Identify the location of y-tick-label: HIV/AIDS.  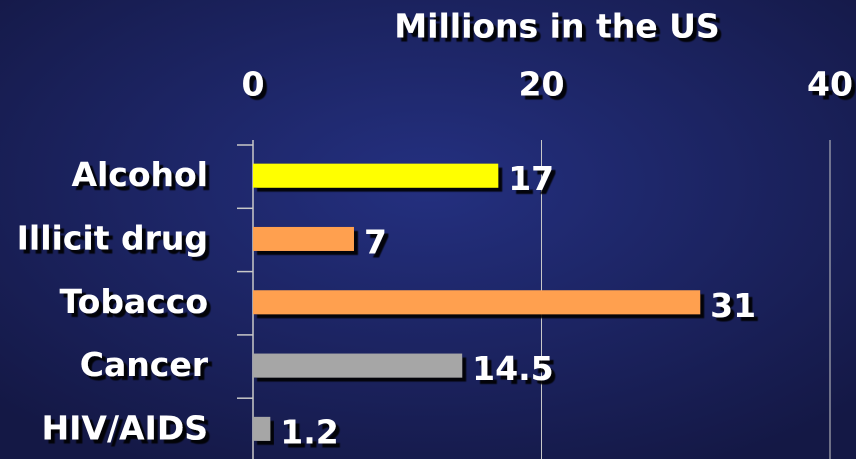
(125, 427).